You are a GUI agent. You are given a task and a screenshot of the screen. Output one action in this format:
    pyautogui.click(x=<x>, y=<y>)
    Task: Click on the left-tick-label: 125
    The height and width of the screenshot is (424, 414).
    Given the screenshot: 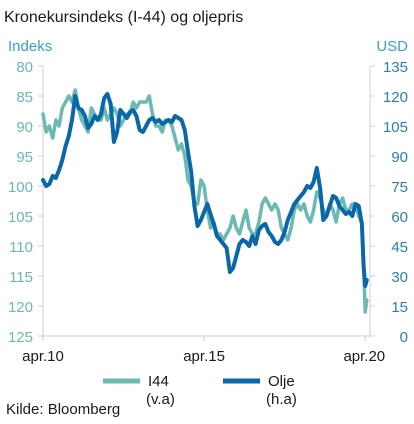 What is the action you would take?
    pyautogui.click(x=20, y=337)
    